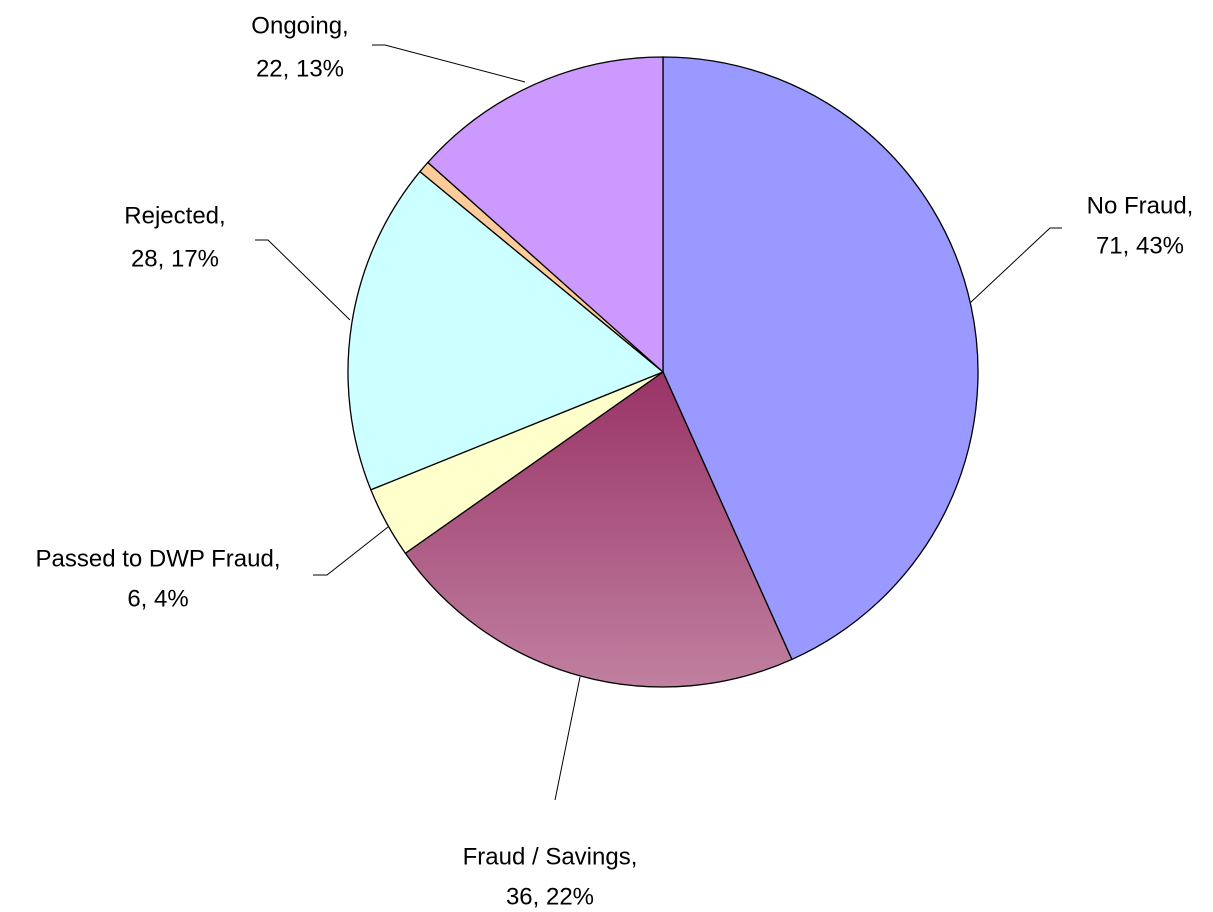 The image size is (1213, 912). I want to click on data-label: 36, 22%, so click(550, 896).